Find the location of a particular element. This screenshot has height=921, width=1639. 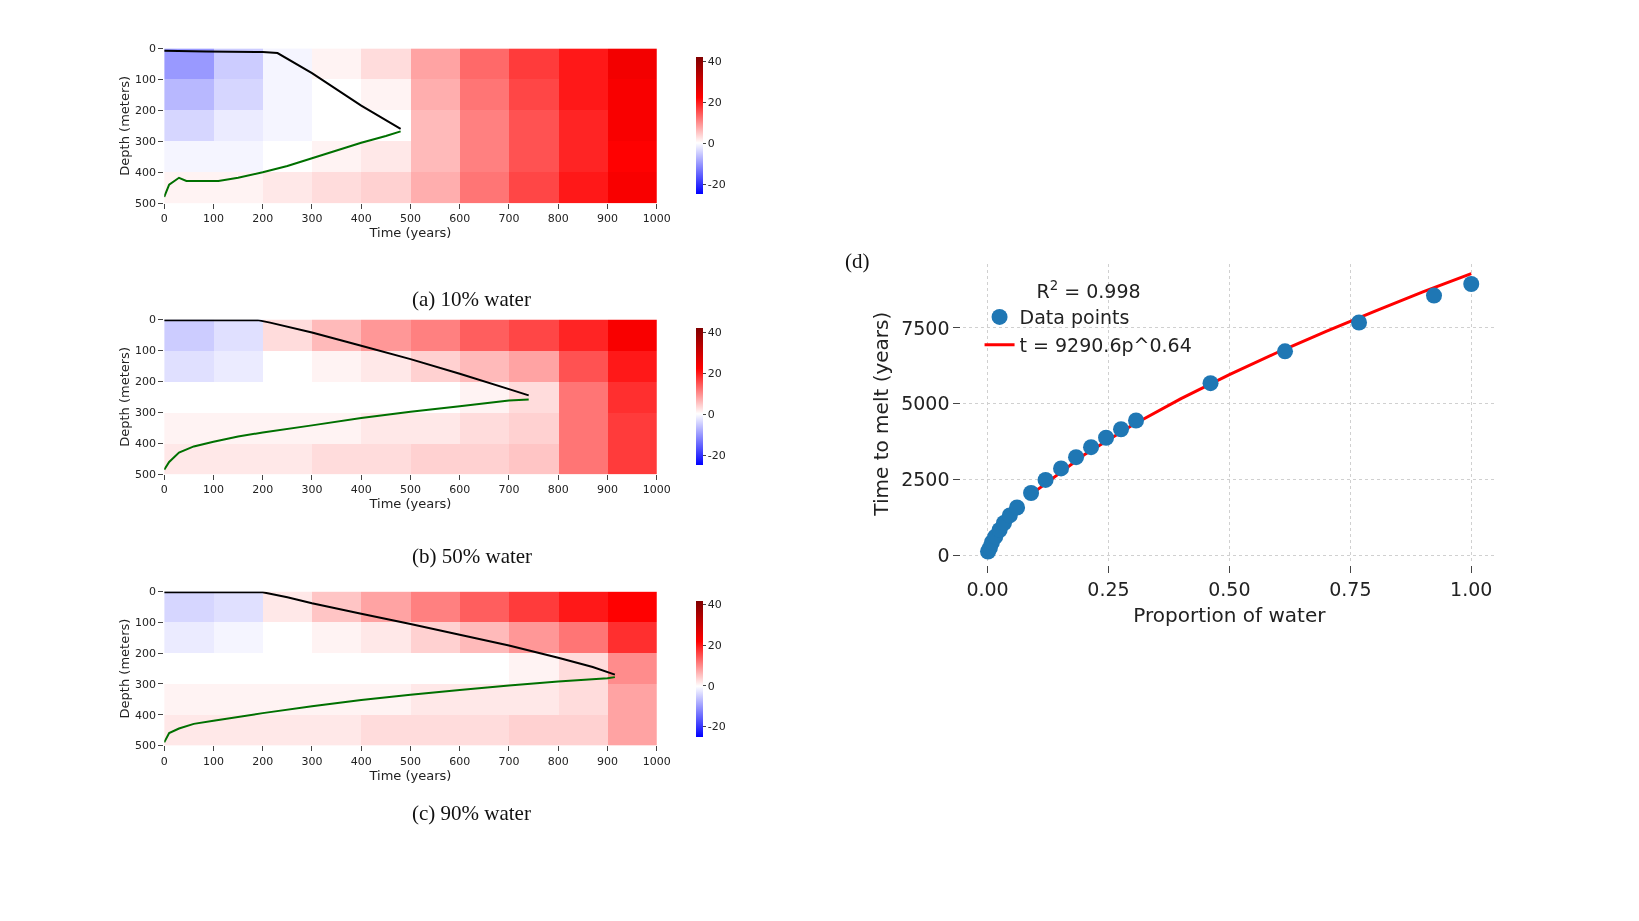

y-axis-title: Time to melt (years) is located at coordinates (880, 414).